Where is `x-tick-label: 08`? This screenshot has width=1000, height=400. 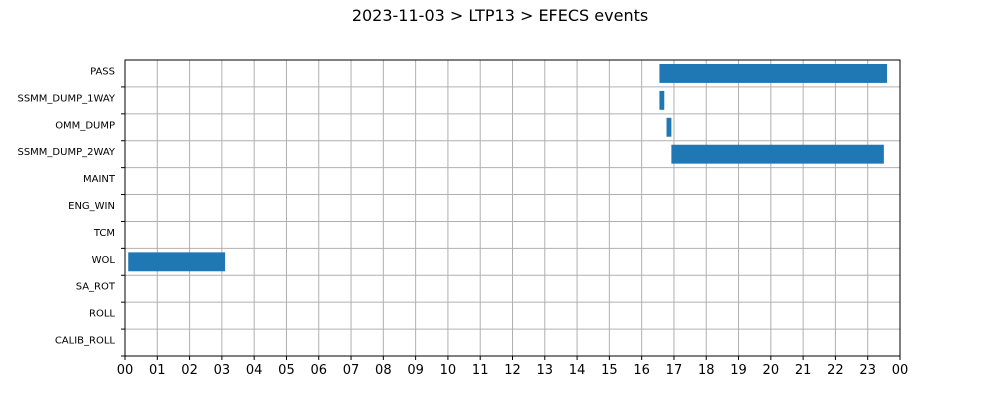 x-tick-label: 08 is located at coordinates (383, 370).